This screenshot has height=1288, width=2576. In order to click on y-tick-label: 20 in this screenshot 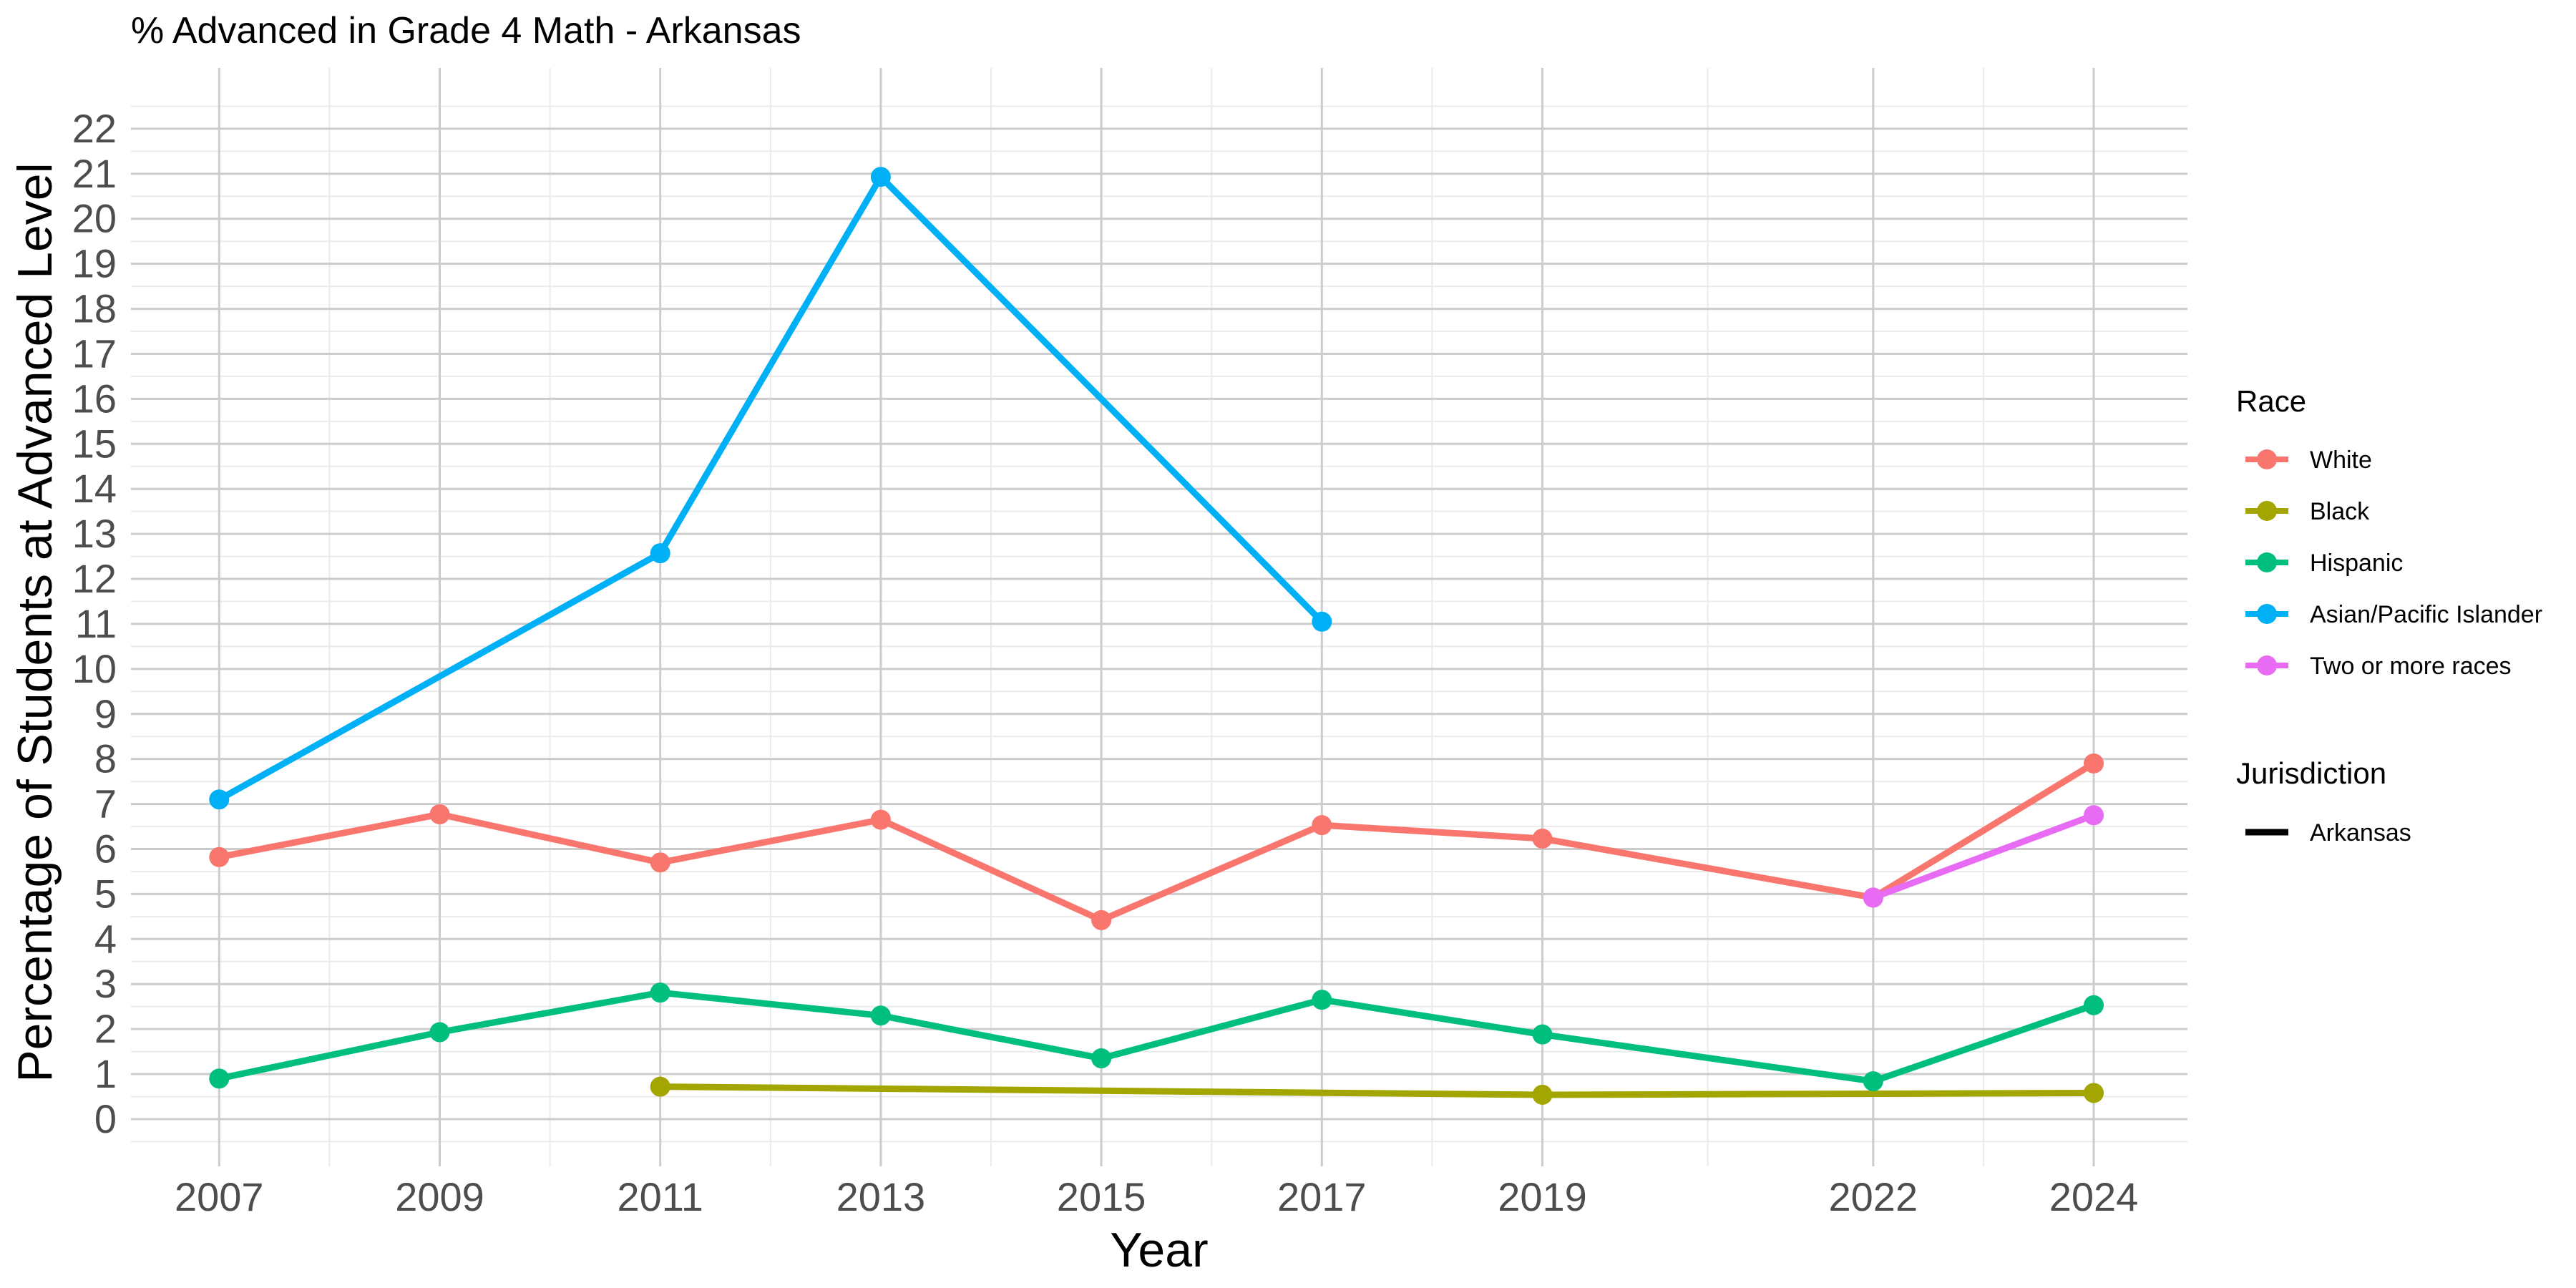, I will do `click(94, 218)`.